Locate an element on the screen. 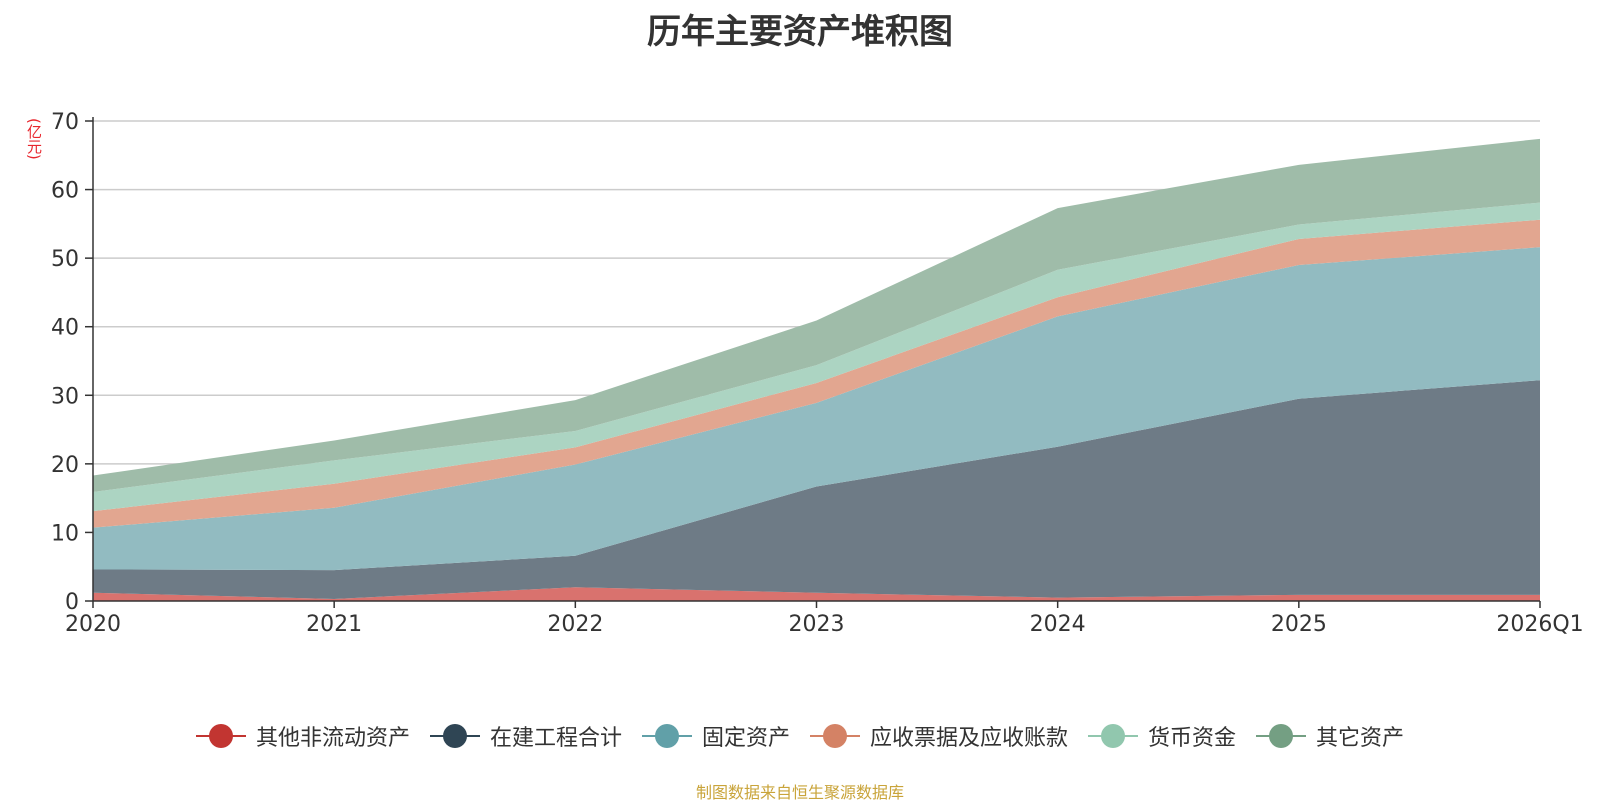 The width and height of the screenshot is (1600, 803). legend-label: 在建工程合计 is located at coordinates (555, 738).